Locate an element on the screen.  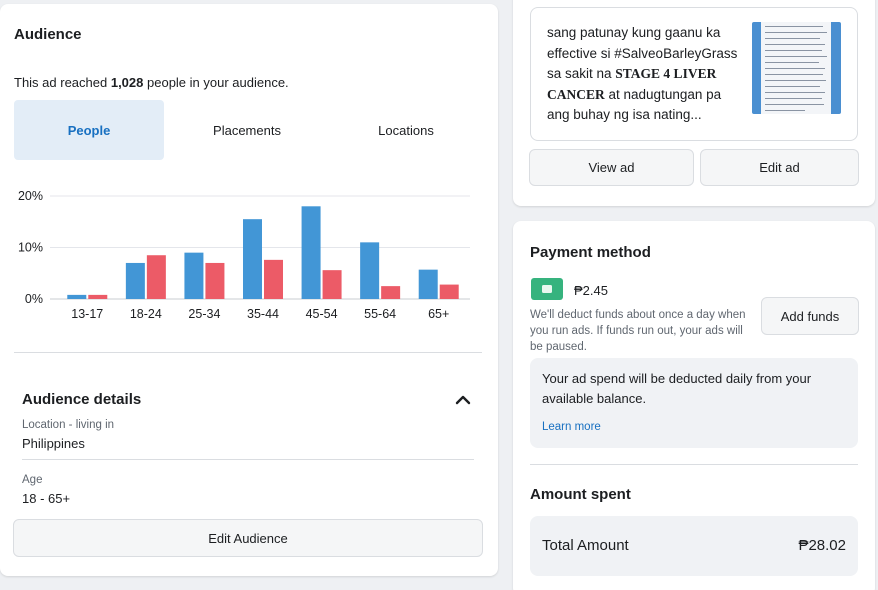
edit-audience-button: Edit Audience is located at coordinates (248, 538).